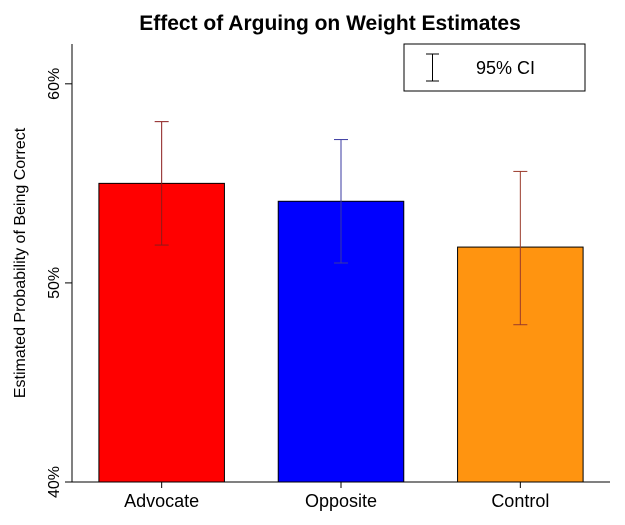 The width and height of the screenshot is (625, 525). I want to click on y-axis-label: Estimated Probability of Being Correct, so click(20, 262).